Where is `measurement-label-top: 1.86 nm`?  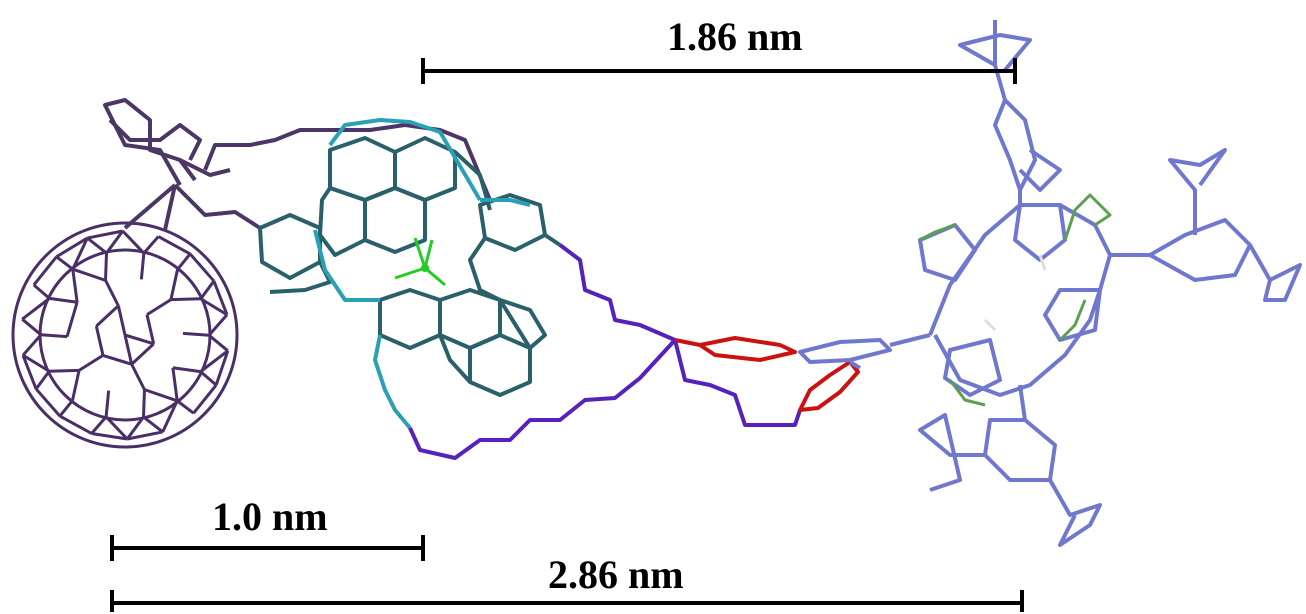
measurement-label-top: 1.86 nm is located at coordinates (735, 36).